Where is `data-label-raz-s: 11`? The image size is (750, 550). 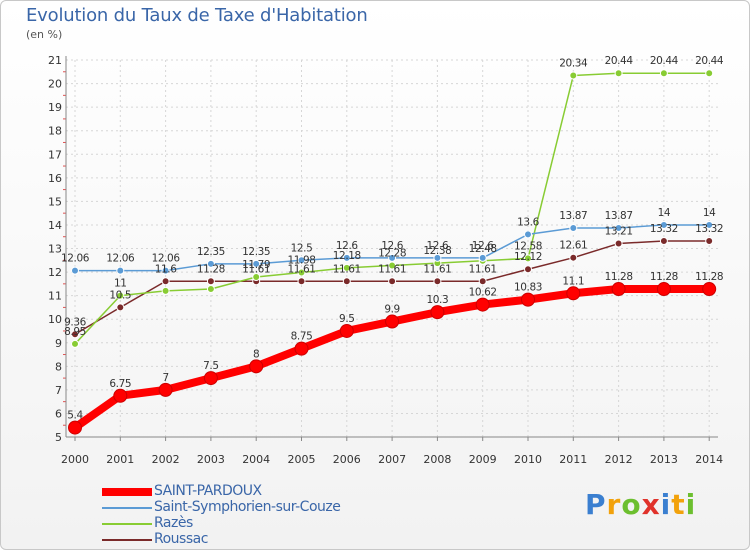
data-label-raz-s: 11 is located at coordinates (120, 284).